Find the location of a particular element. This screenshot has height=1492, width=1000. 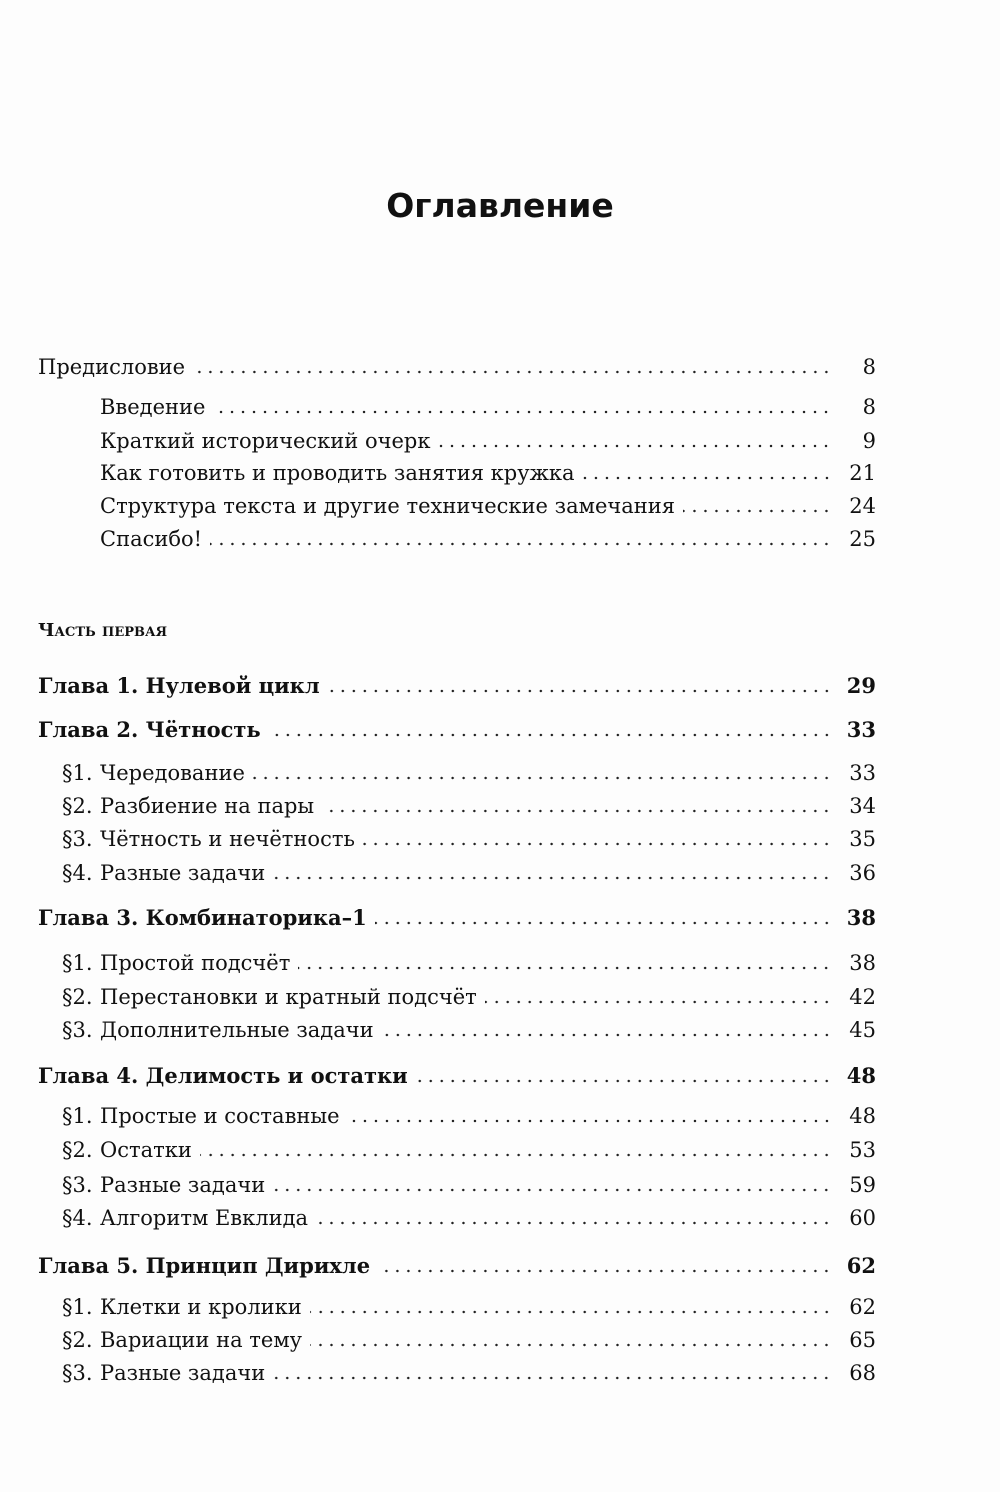

page-number: 45 is located at coordinates (862, 1030).